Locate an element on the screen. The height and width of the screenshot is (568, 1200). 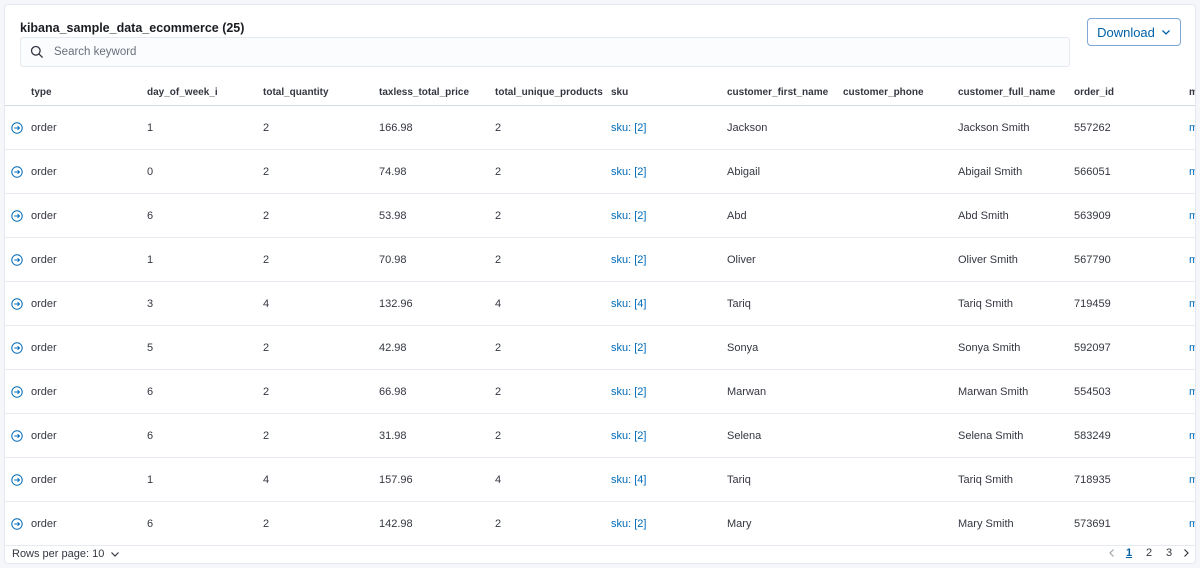
column-header-6: customer_first_name is located at coordinates (778, 92).